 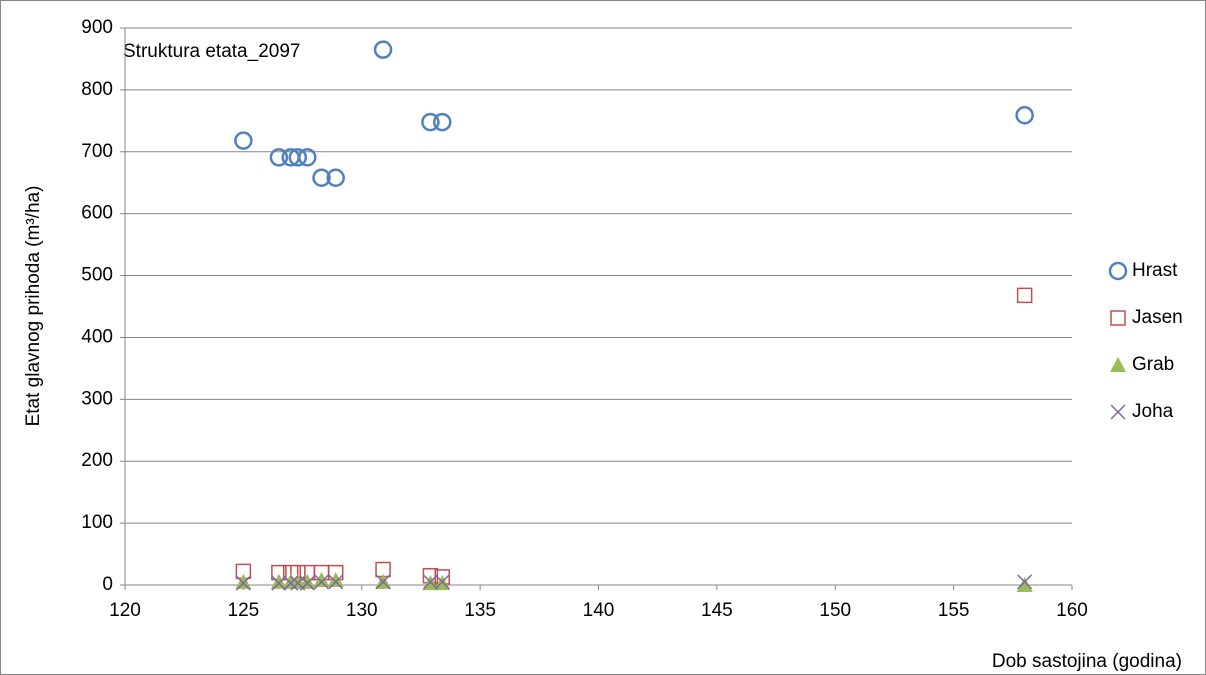 What do you see at coordinates (97, 89) in the screenshot?
I see `y-tick-label: 800` at bounding box center [97, 89].